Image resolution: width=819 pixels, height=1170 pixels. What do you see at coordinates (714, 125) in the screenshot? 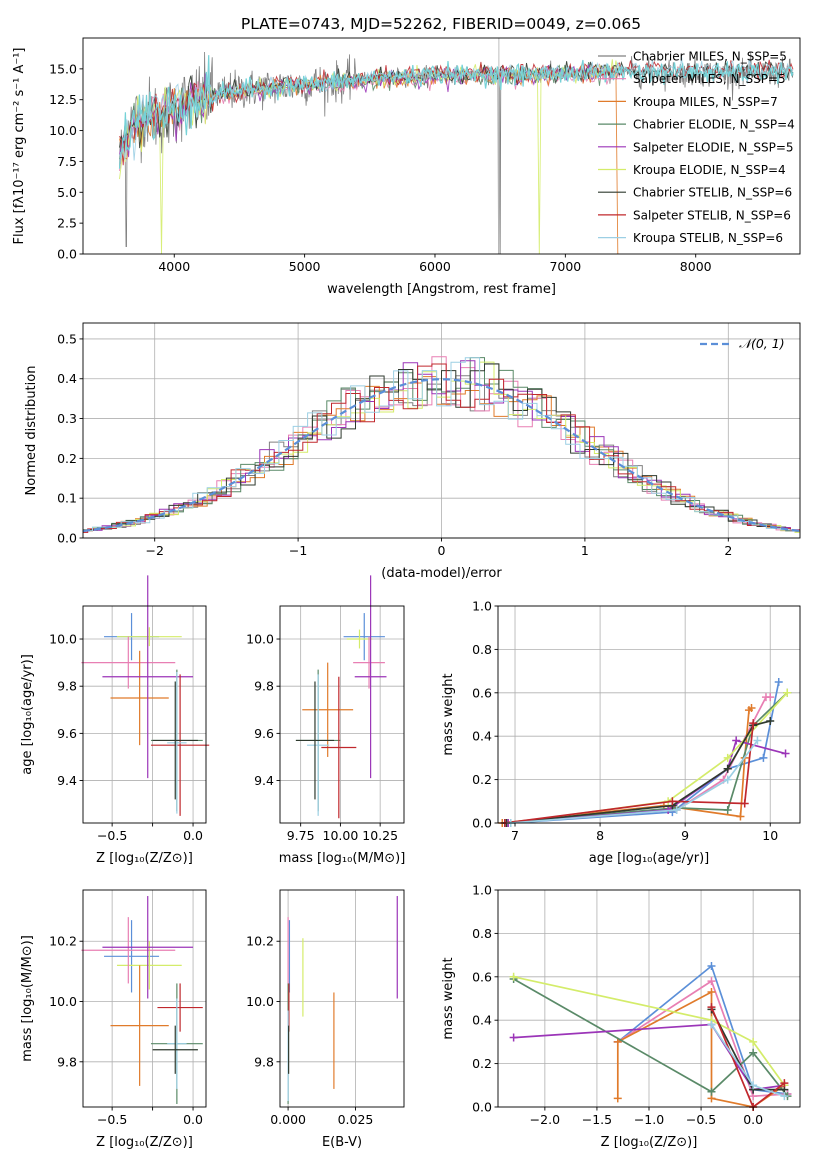
I see `legend-label: Chabrier ELODIE, N_SSP=4` at bounding box center [714, 125].